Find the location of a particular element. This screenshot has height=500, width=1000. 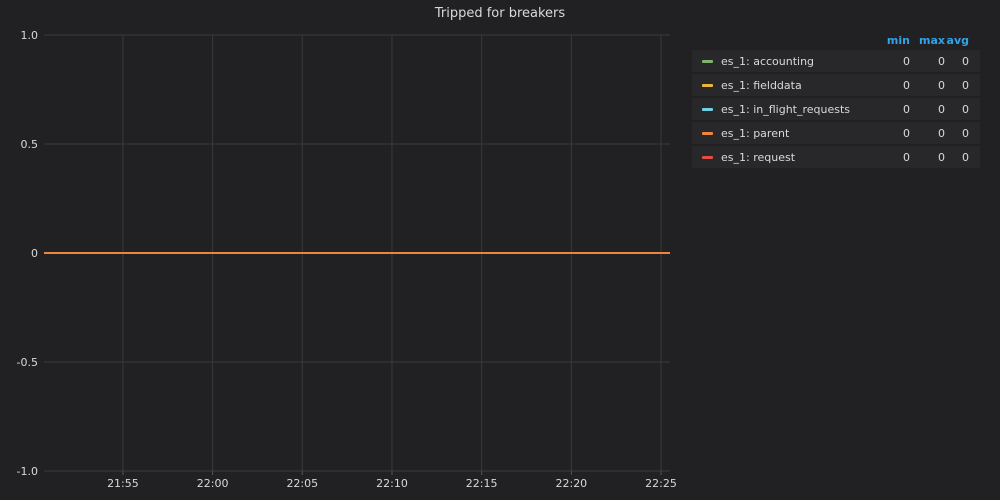

y-axis: 1.0 0.5 0 -0.5 -1.0 is located at coordinates (27, 253).